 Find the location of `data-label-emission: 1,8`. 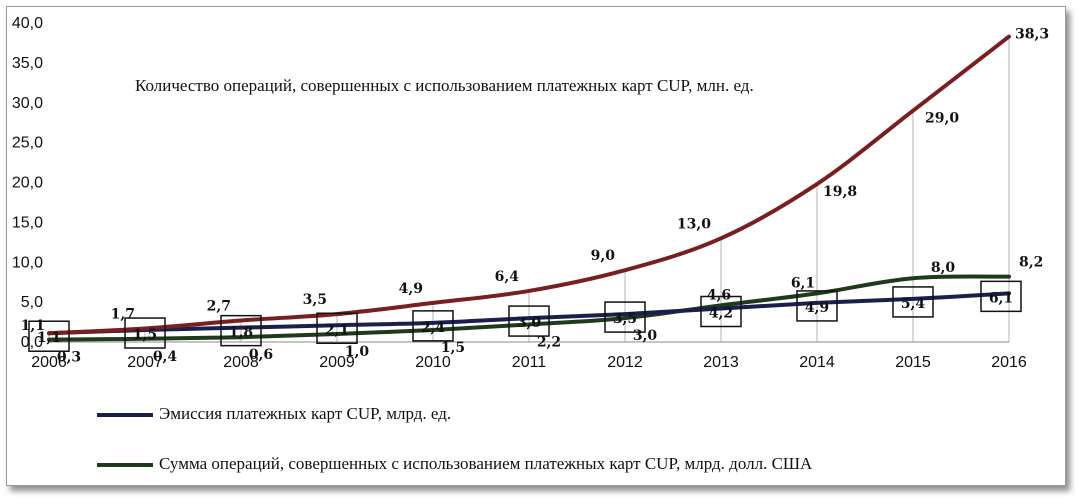

data-label-emission: 1,8 is located at coordinates (241, 333).